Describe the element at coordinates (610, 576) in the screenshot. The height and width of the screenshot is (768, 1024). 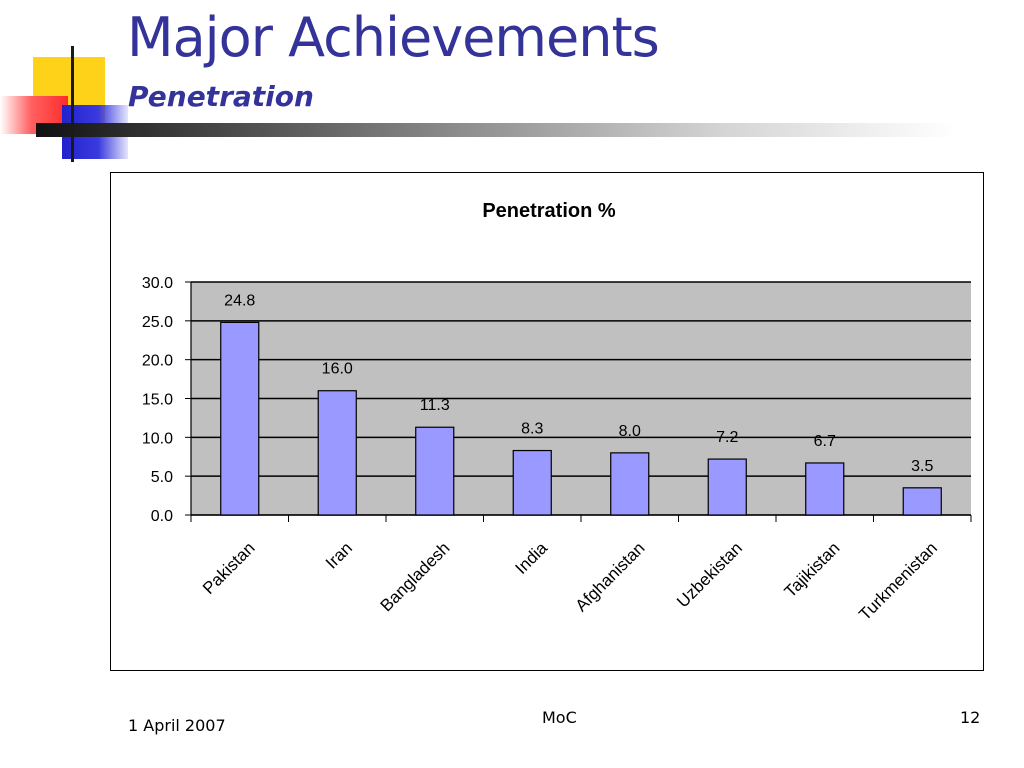
I see `x-tick-label: Afghanistan` at that location.